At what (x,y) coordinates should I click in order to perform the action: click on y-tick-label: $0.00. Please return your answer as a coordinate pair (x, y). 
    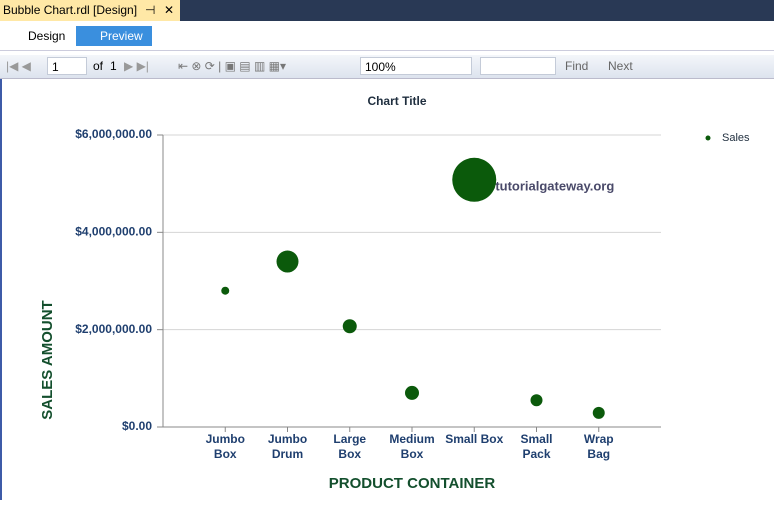
    Looking at the image, I should click on (137, 426).